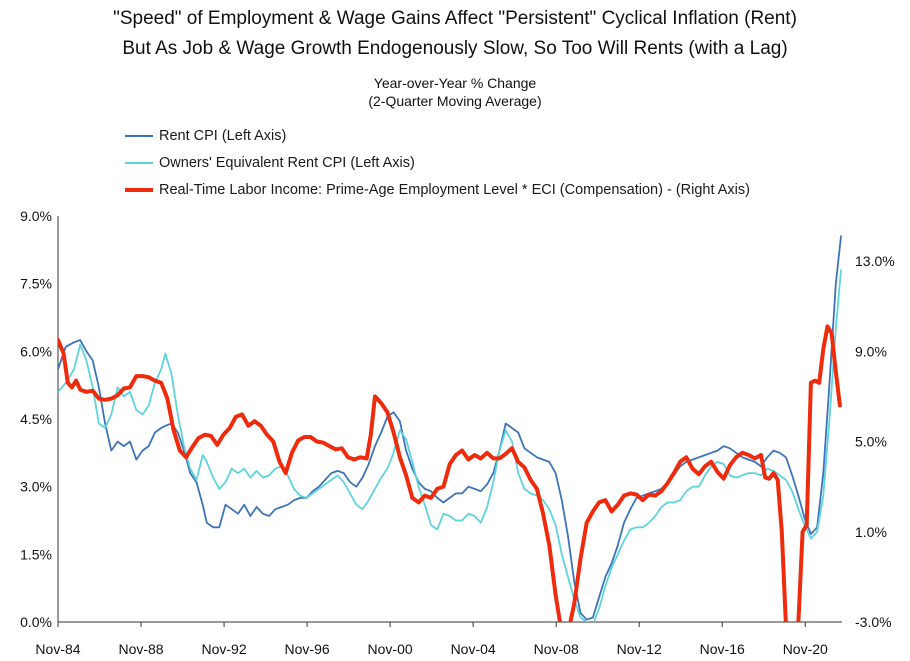 The width and height of the screenshot is (910, 661). What do you see at coordinates (139, 135) in the screenshot?
I see `legend-swatch-rent-cpi` at bounding box center [139, 135].